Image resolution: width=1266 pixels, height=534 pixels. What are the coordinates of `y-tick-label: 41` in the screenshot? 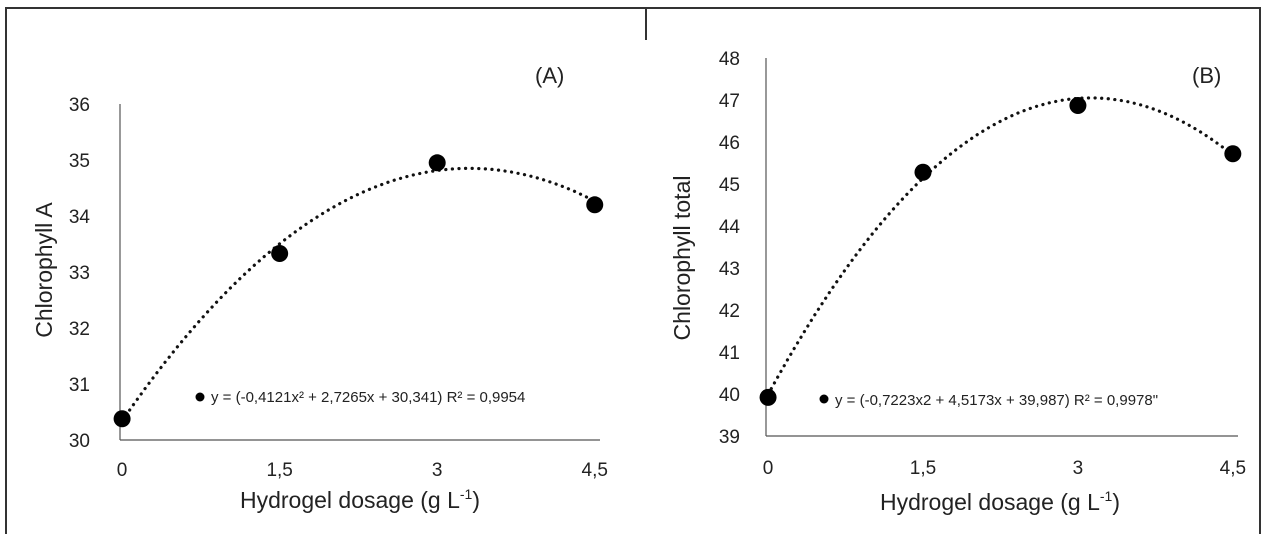 It's located at (729, 353).